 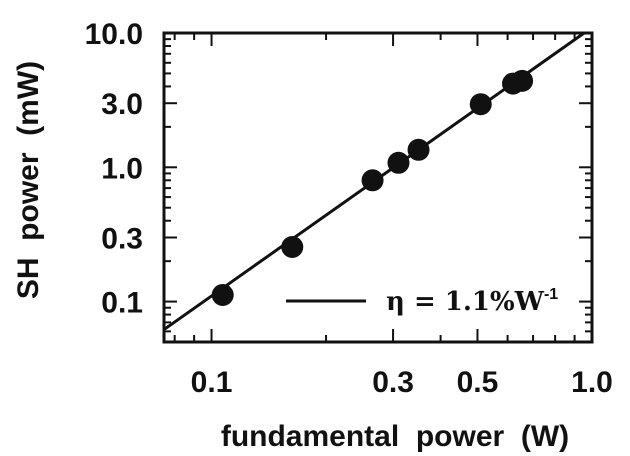 What do you see at coordinates (114, 34) in the screenshot?
I see `y-tick-label: 10.0` at bounding box center [114, 34].